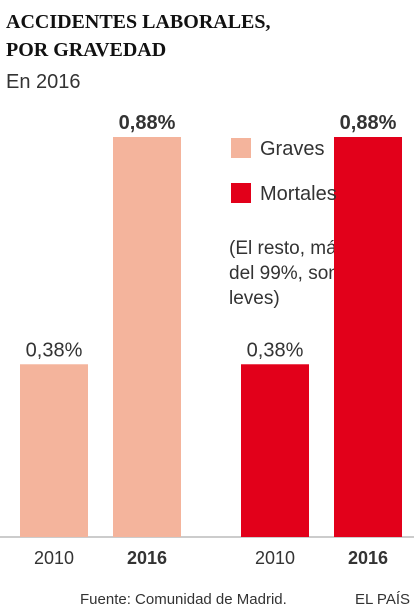 The image size is (414, 615). Describe the element at coordinates (43, 82) in the screenshot. I see `chart-subtitle: En 2016` at that location.